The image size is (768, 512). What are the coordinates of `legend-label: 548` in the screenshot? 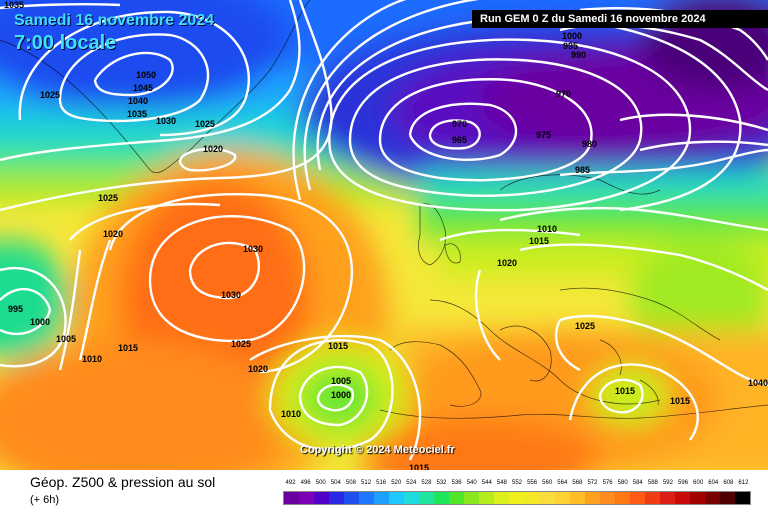 It's located at (501, 483).